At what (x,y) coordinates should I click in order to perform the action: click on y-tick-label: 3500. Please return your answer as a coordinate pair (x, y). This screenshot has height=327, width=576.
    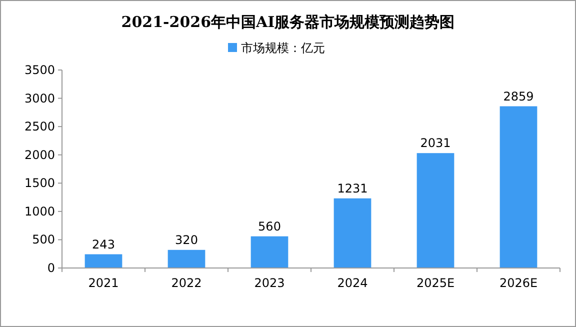
    Looking at the image, I should click on (39, 70).